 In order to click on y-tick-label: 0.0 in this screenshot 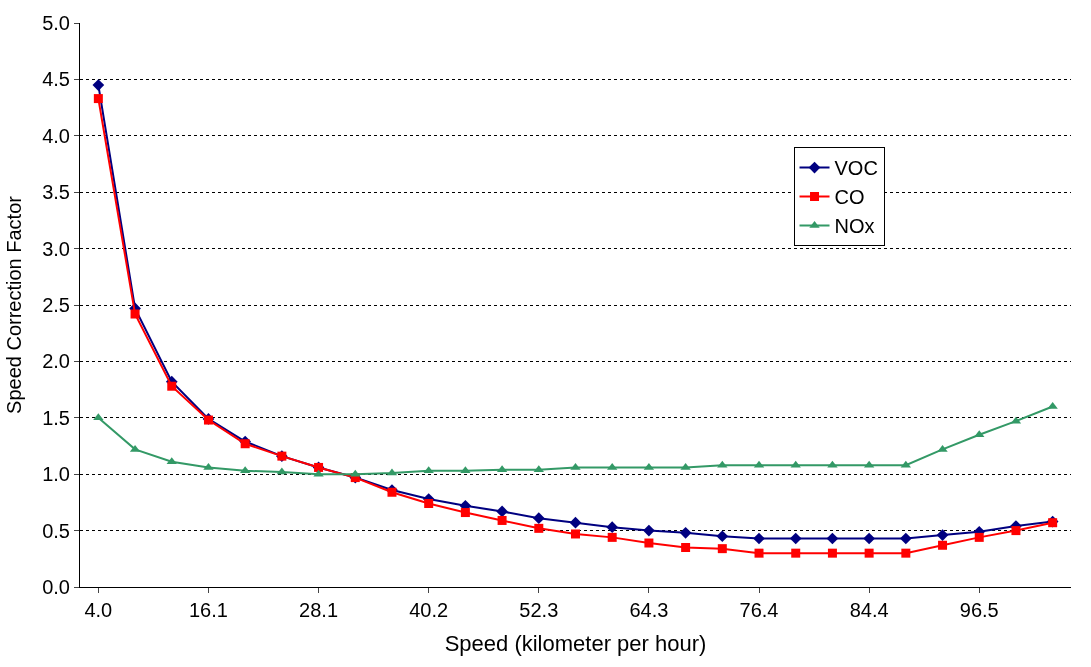, I will do `click(56, 587)`.